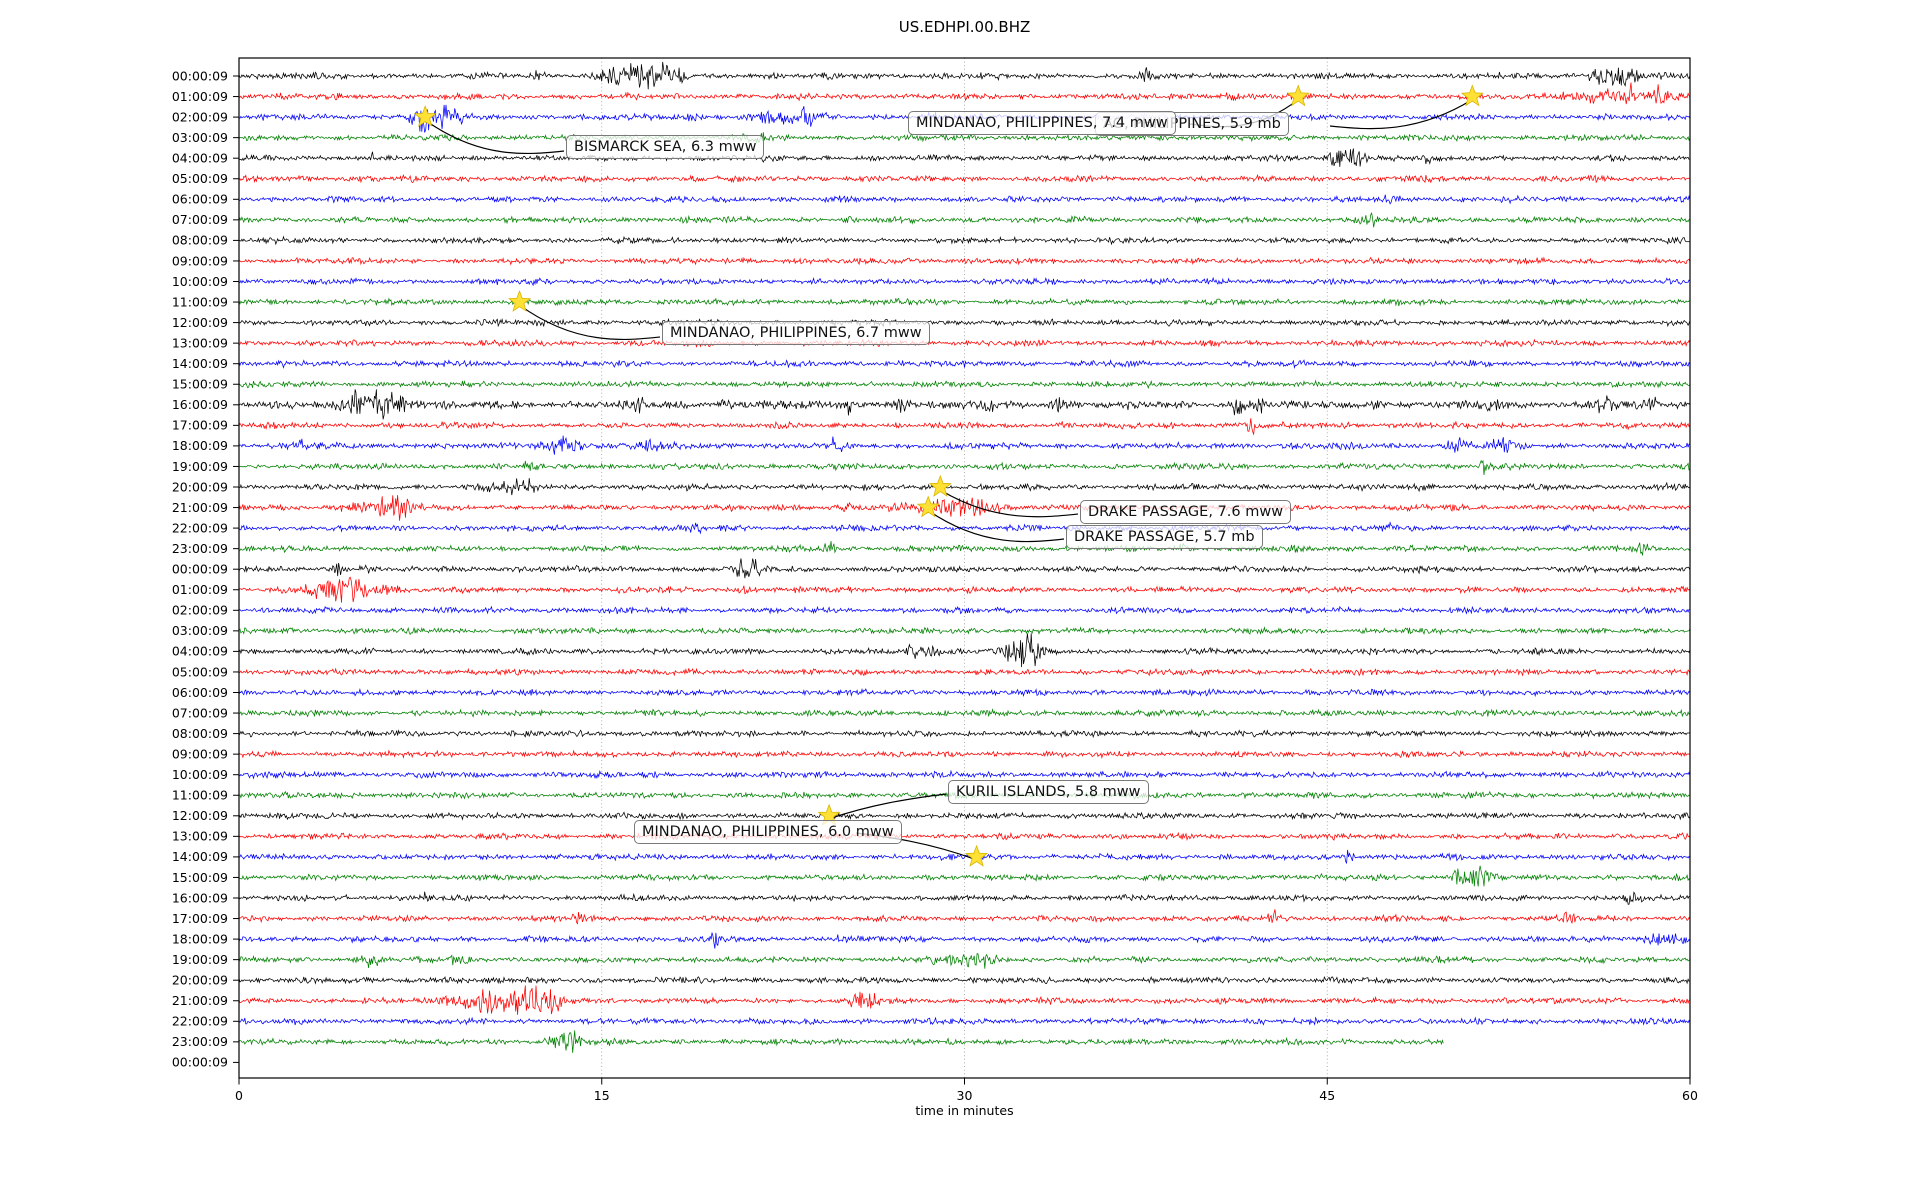 The height and width of the screenshot is (1200, 1920). Describe the element at coordinates (1042, 123) in the screenshot. I see `event-annotation: MINDANAO, PHILIPPINES, 7.4 mww` at that location.